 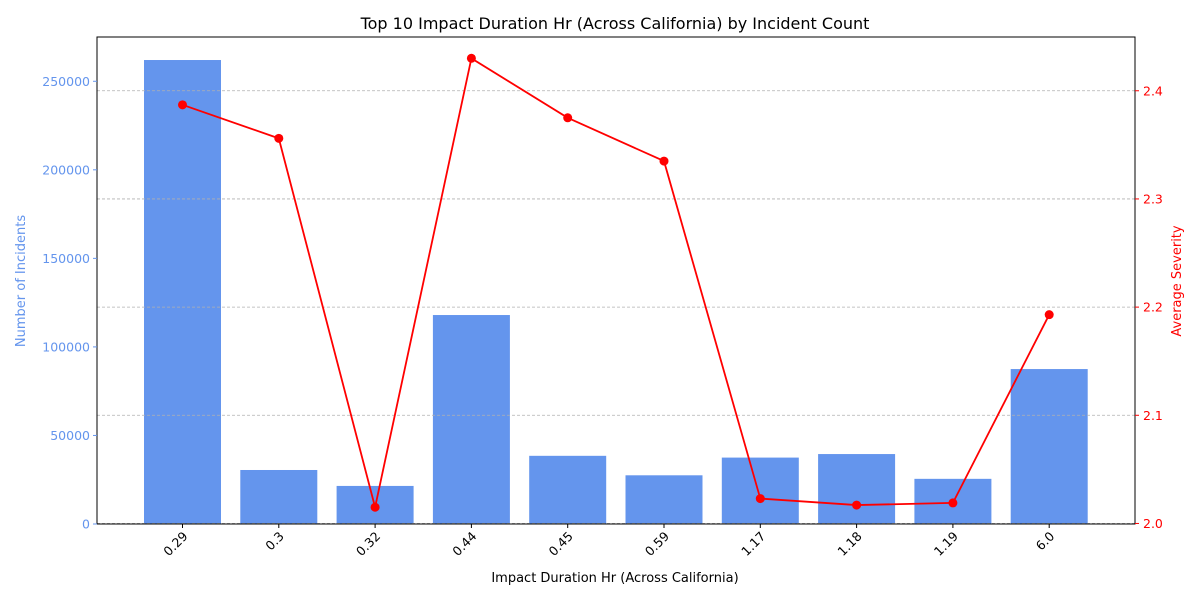 What do you see at coordinates (274, 541) in the screenshot?
I see `x-tick-label: 0.3` at bounding box center [274, 541].